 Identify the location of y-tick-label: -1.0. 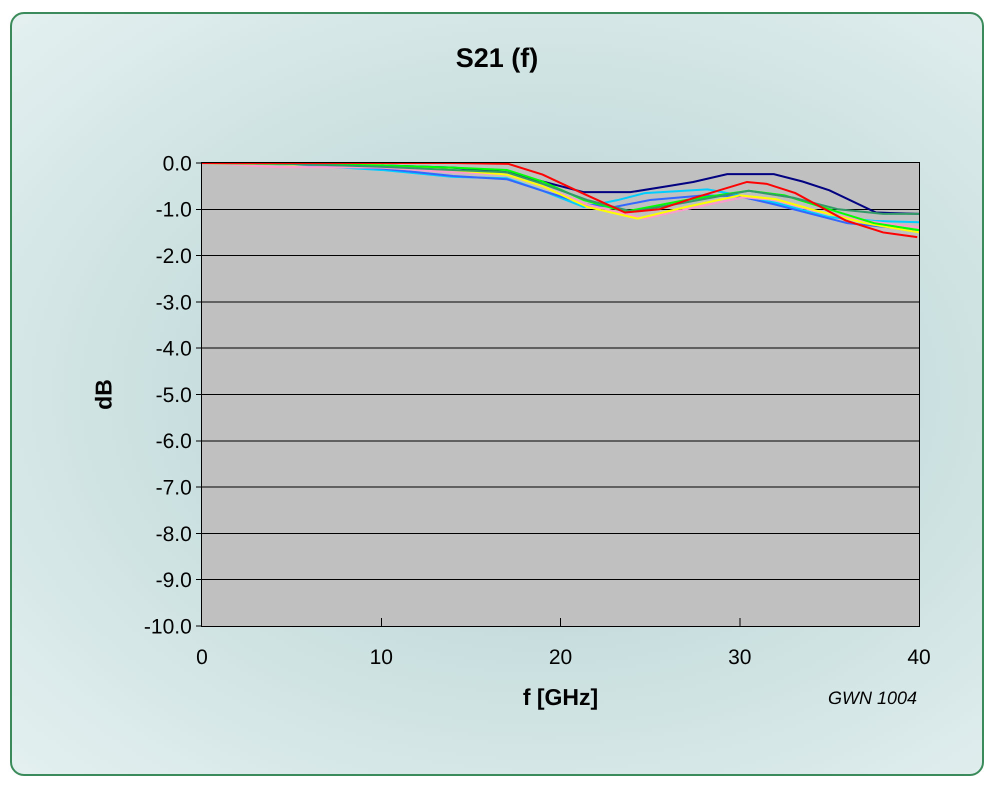
(174, 210).